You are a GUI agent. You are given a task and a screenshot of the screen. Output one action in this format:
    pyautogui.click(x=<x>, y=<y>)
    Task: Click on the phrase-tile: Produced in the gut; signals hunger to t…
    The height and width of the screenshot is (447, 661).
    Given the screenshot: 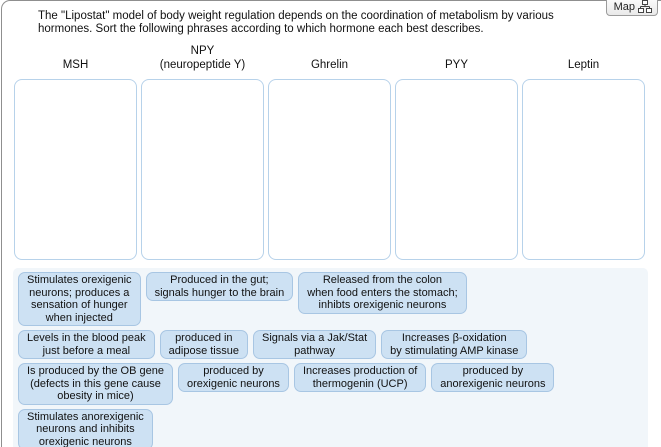 What is the action you would take?
    pyautogui.click(x=219, y=286)
    